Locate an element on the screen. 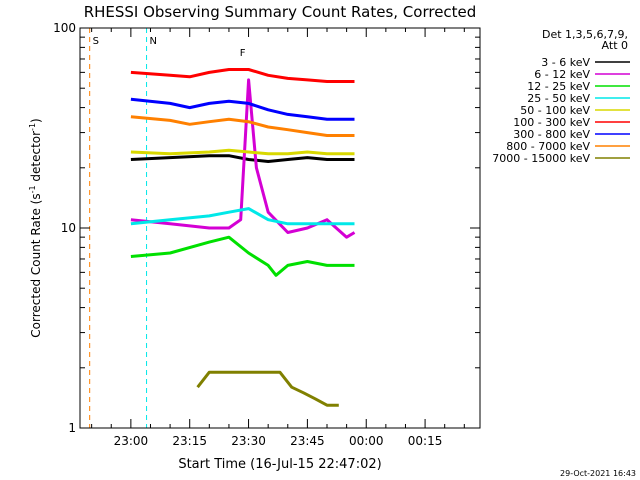 Image resolution: width=640 pixels, height=480 pixels. footer-date: 29-Oct-2021 16:43 is located at coordinates (598, 473).